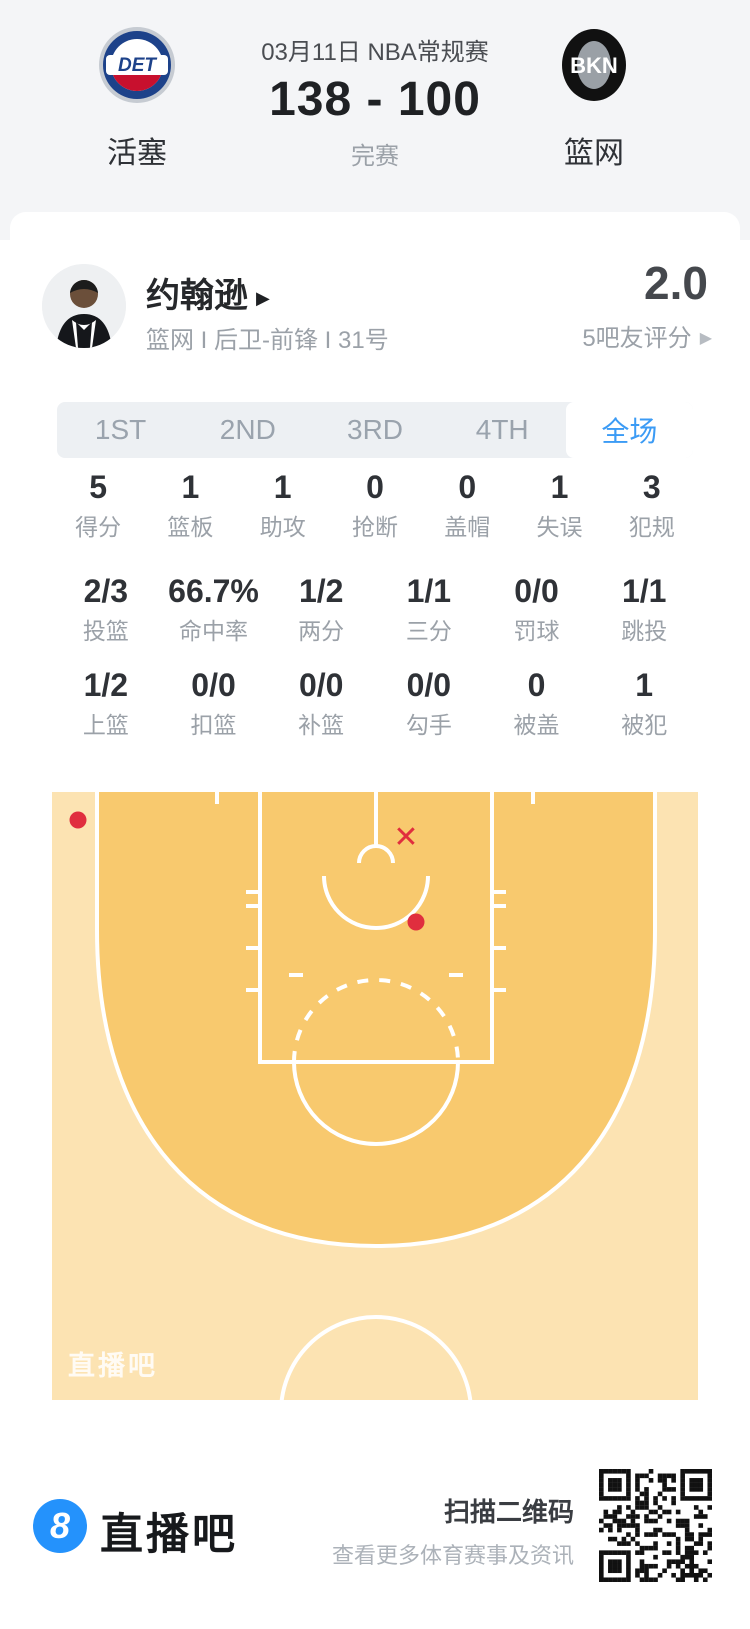  I want to click on zhibo8-logo-text: 直播吧, so click(169, 1535).